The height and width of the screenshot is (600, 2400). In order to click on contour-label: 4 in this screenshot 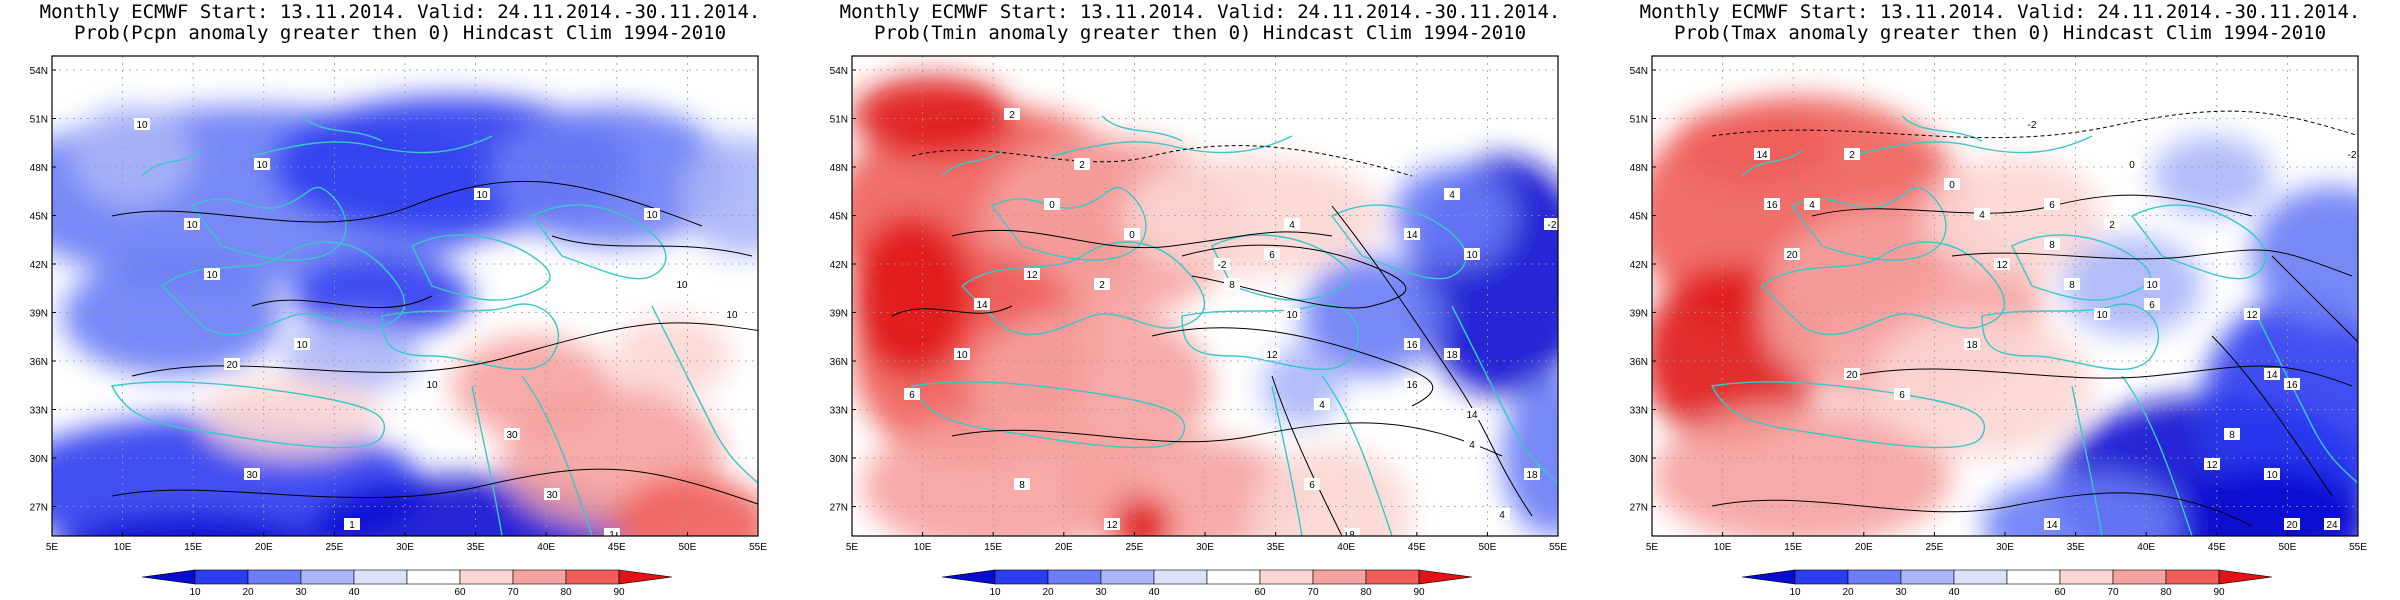, I will do `click(1322, 405)`.